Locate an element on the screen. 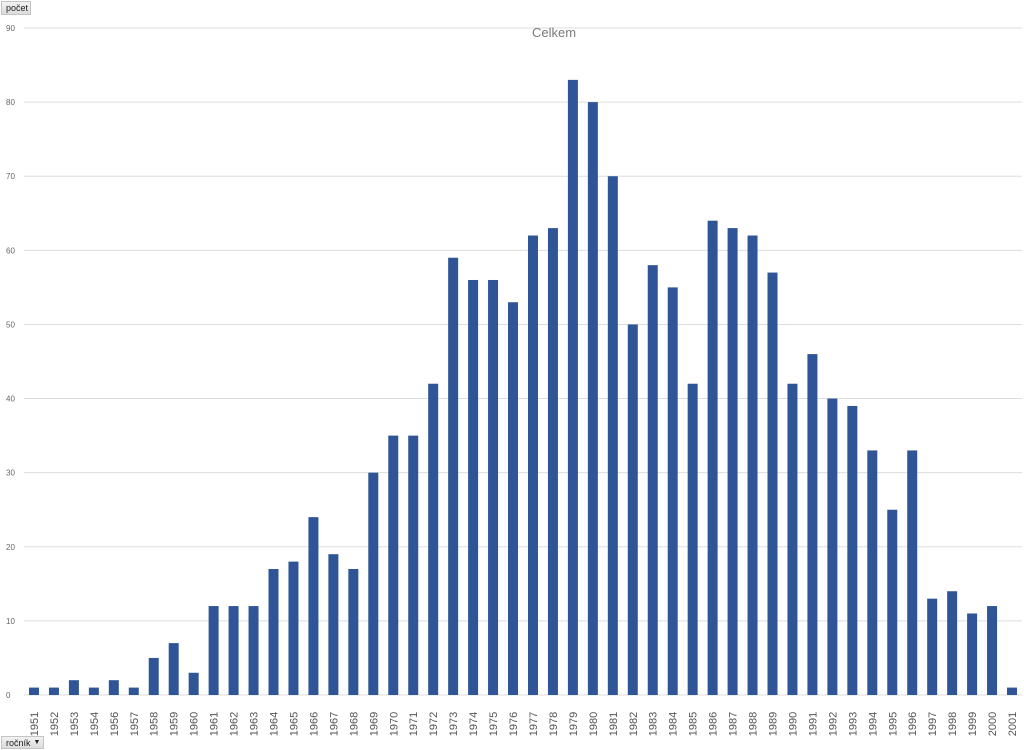 This screenshot has width=1024, height=750. x-tick-label: 1974 is located at coordinates (474, 724).